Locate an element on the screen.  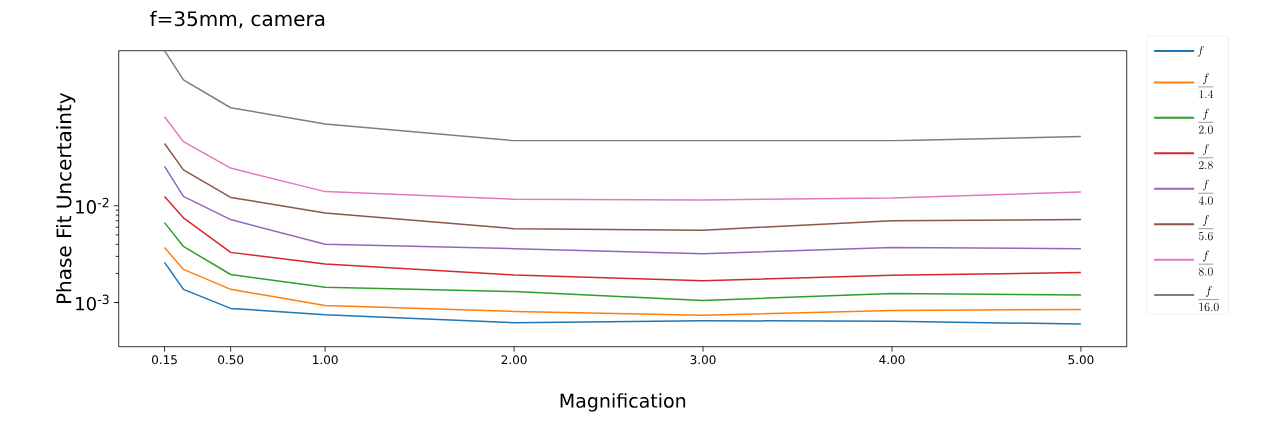
legend-label: $\frac{f}{1.4}$ is located at coordinates (1206, 86).